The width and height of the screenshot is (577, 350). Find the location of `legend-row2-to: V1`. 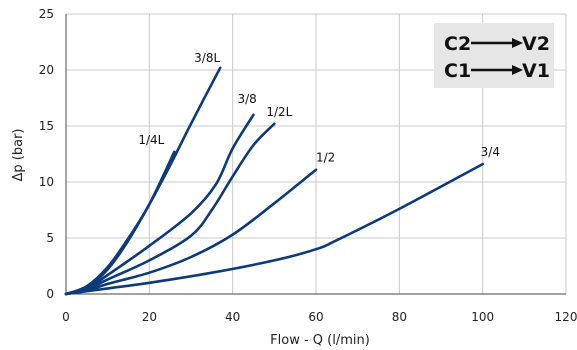

legend-row2-to: V1 is located at coordinates (536, 71).